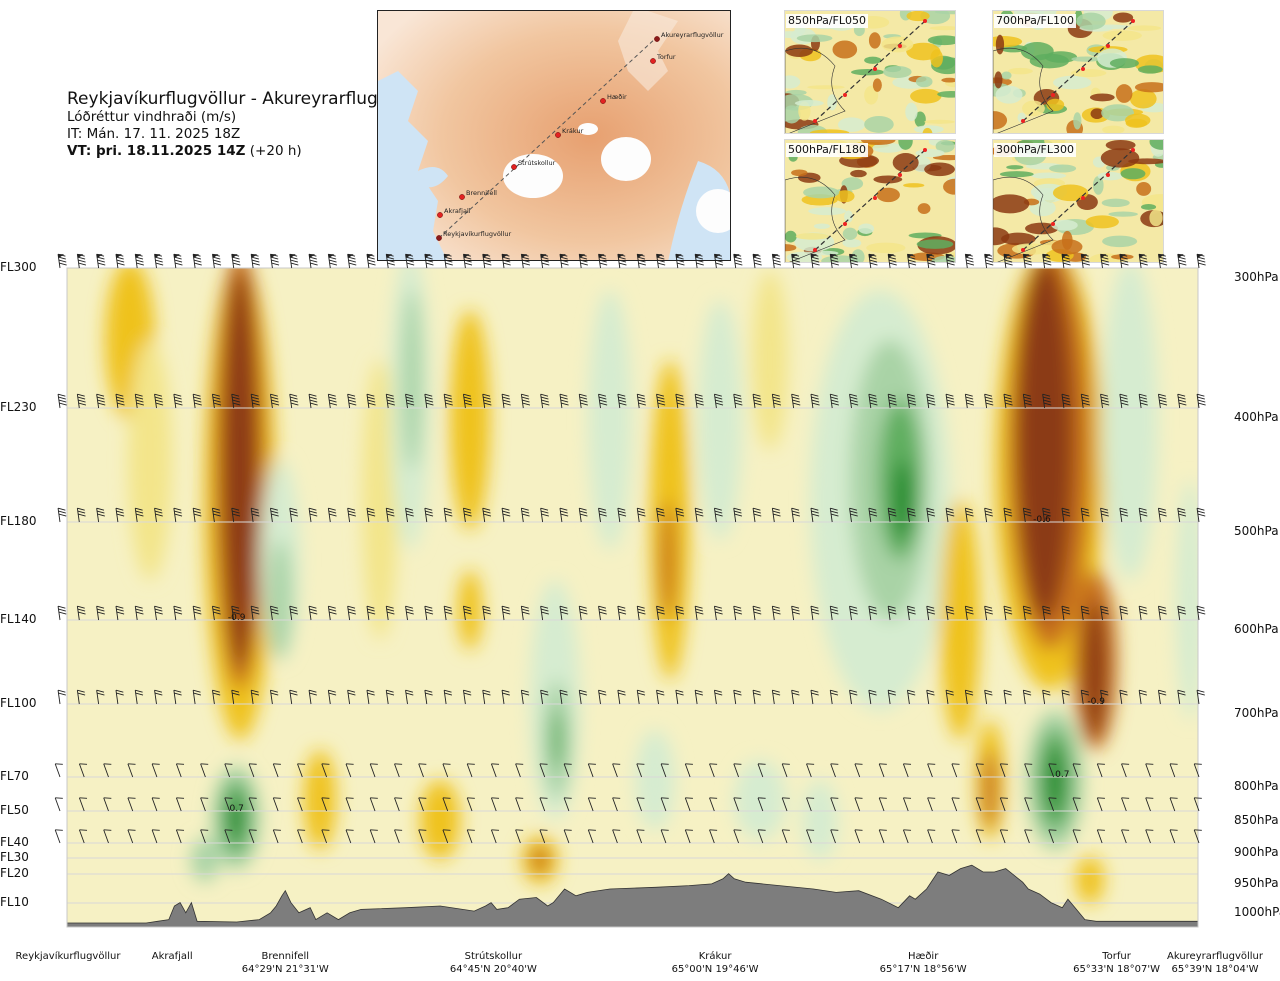 Image resolution: width=1280 pixels, height=981 pixels. What do you see at coordinates (18, 267) in the screenshot?
I see `flight-level-label: FL300` at bounding box center [18, 267].